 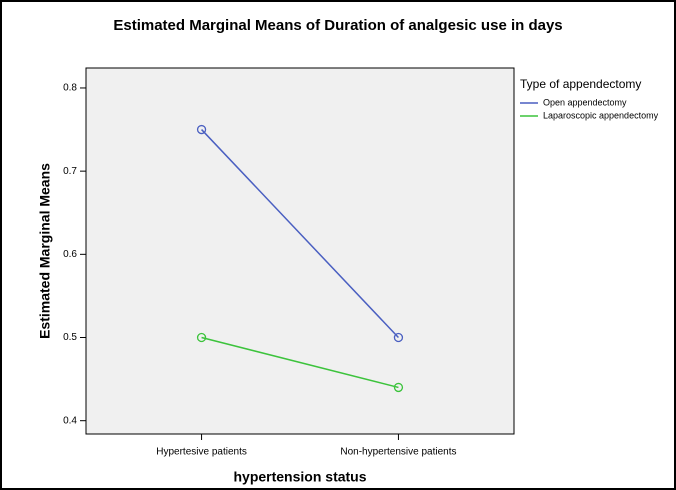 What do you see at coordinates (70, 171) in the screenshot?
I see `y-tick-label: 0.7` at bounding box center [70, 171].